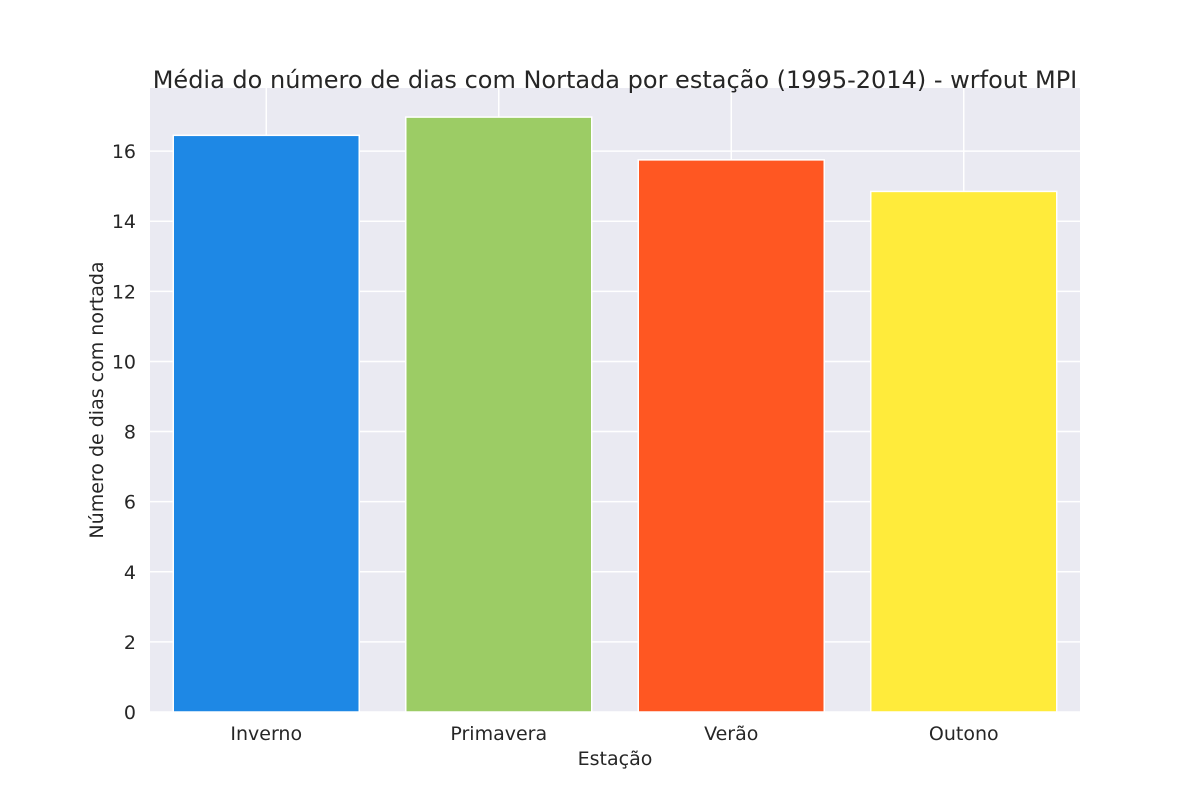  I want to click on y-tick-label: 10, so click(124, 362).